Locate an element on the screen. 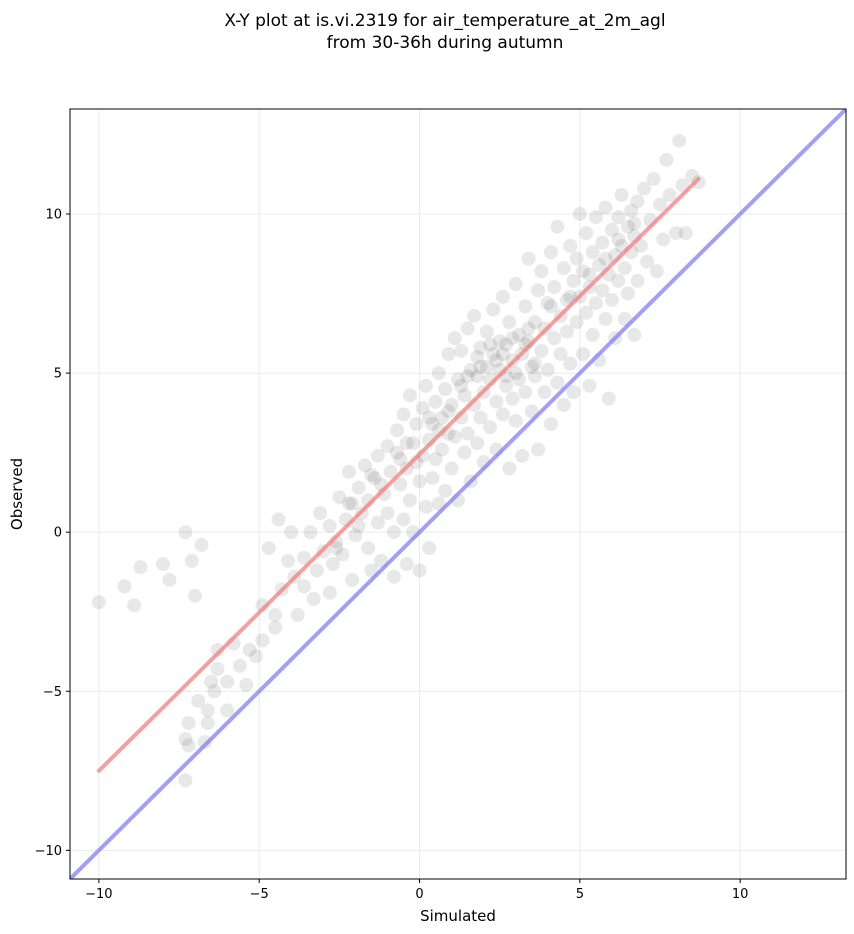 This screenshot has height=934, width=854. y-tick-label: −10 is located at coordinates (48, 851).